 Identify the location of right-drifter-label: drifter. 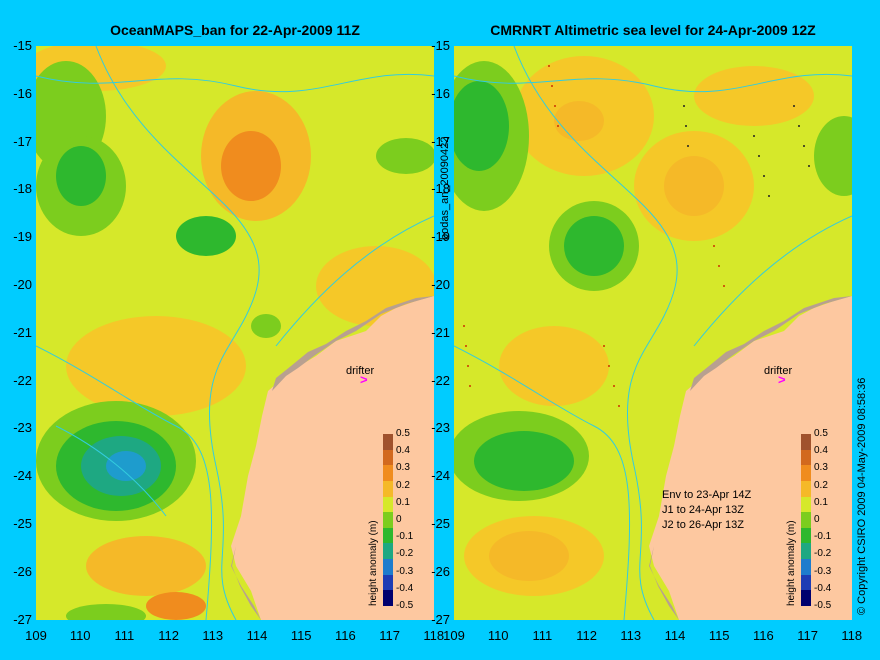
(778, 371).